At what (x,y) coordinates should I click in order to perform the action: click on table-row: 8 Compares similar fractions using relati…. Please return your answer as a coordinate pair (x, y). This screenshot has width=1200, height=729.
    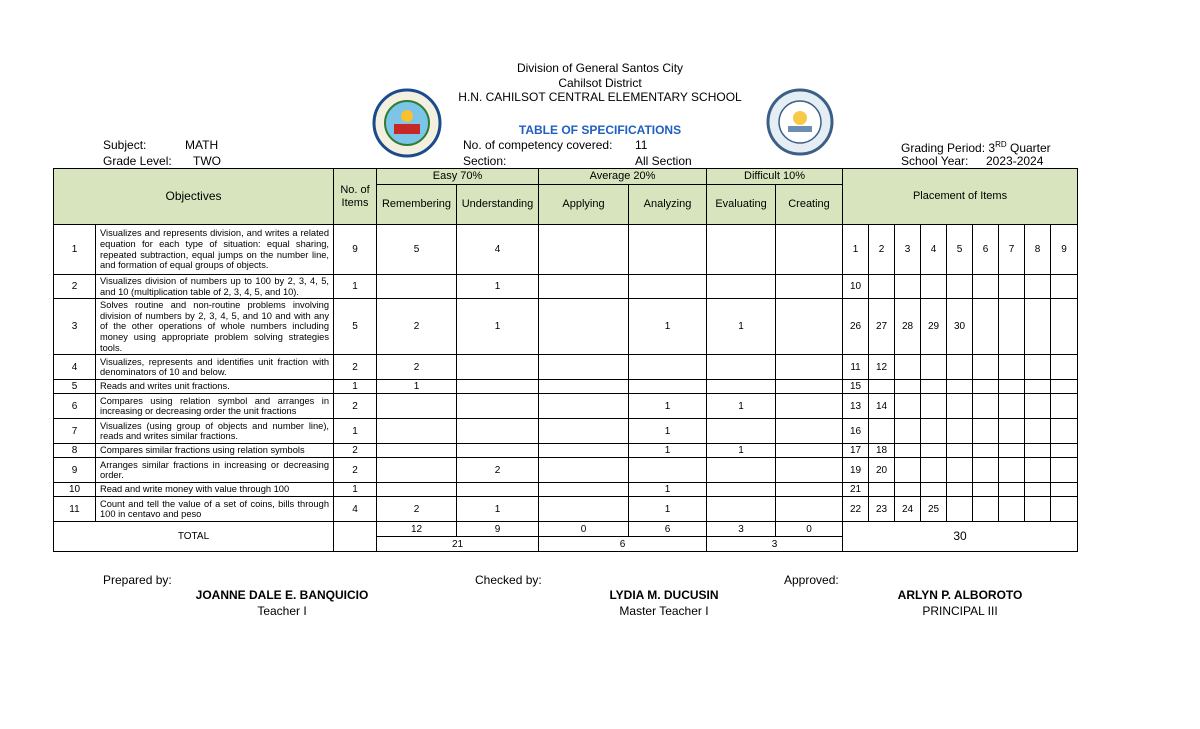
    Looking at the image, I should click on (566, 451).